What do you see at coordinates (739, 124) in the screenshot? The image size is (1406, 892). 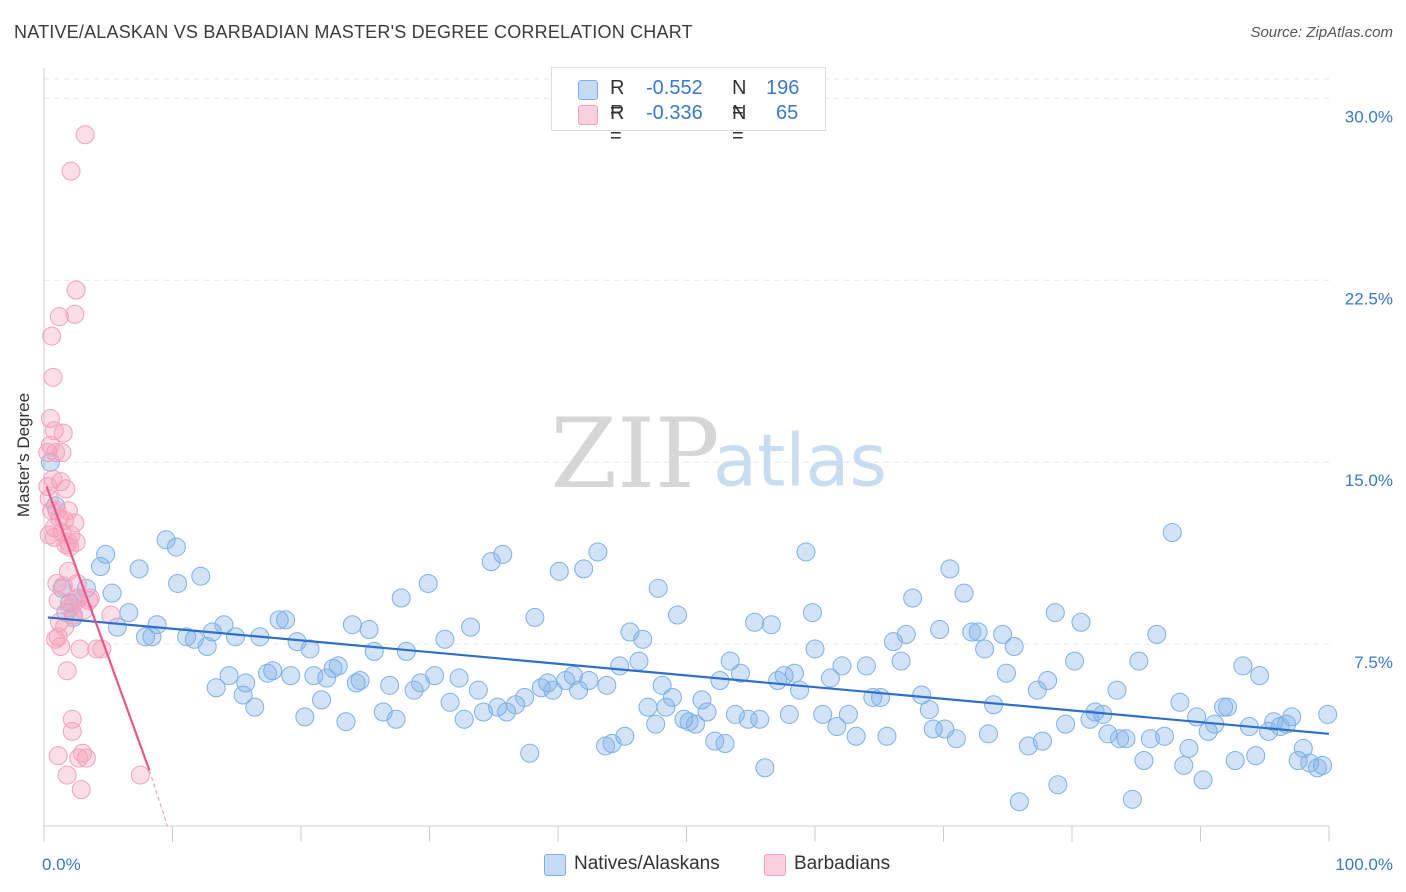 I see `legend-n-label: N =` at bounding box center [739, 124].